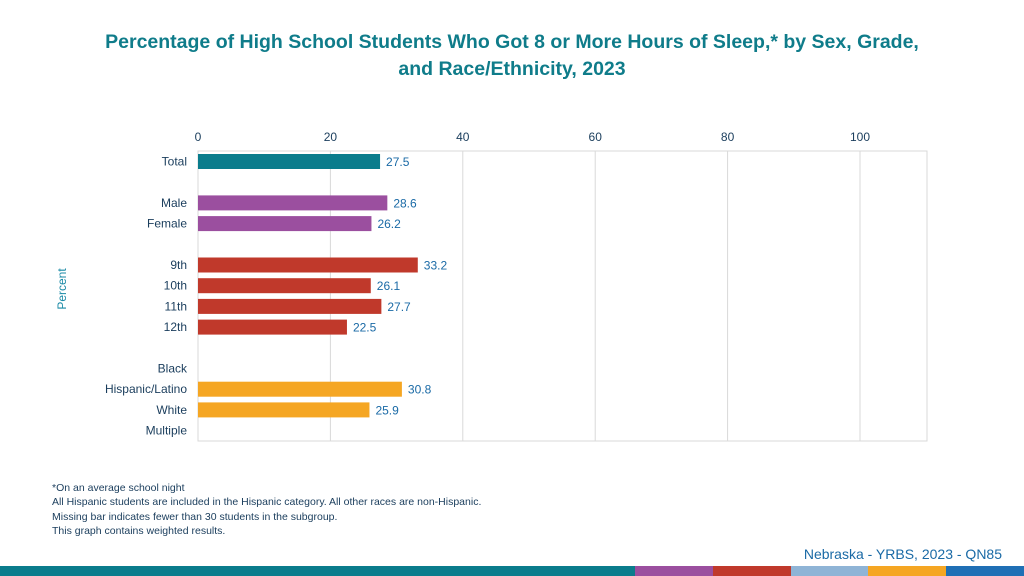  I want to click on category-label: 9th, so click(178, 265).